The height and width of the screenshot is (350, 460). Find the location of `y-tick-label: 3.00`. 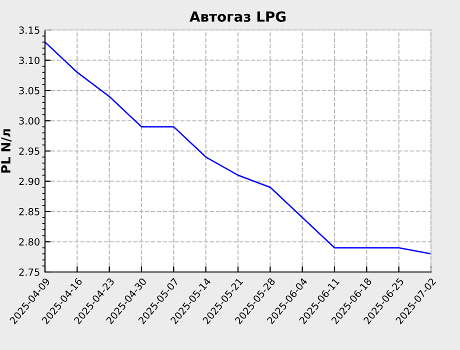

y-tick-label: 3.00 is located at coordinates (29, 121).